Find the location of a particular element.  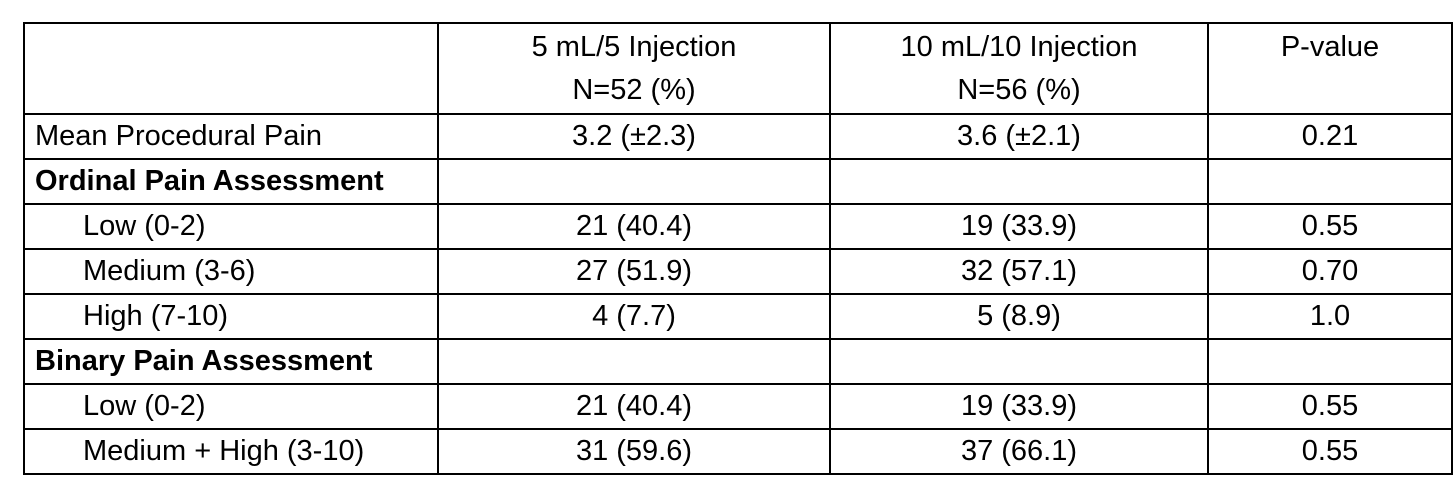

row-label: Medium (3-6) is located at coordinates (231, 271).